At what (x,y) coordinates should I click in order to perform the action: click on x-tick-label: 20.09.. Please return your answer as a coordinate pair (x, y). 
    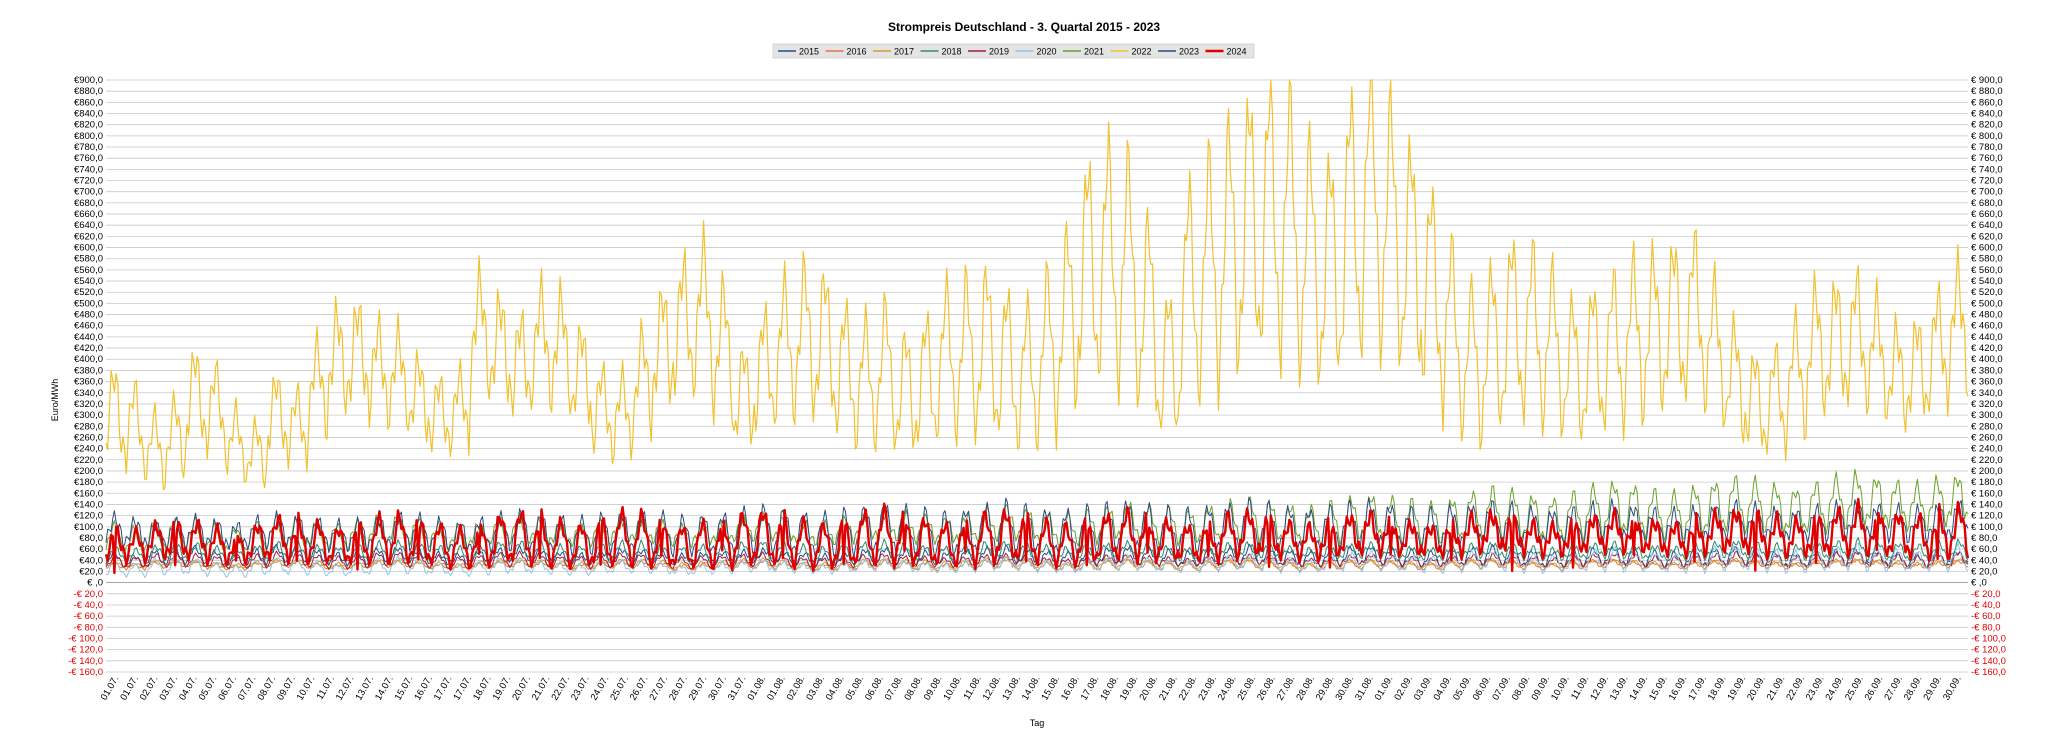
    Looking at the image, I should click on (1756, 688).